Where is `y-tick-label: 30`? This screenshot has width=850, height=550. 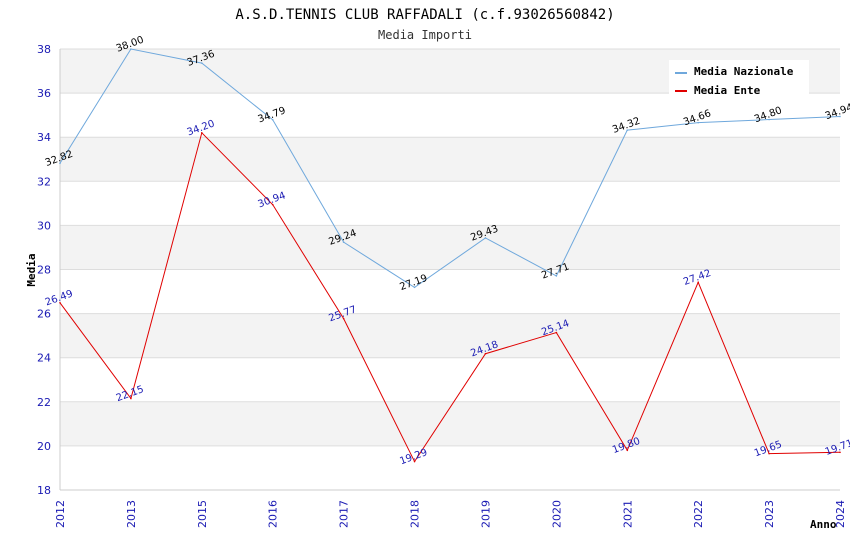
y-tick-label: 30 is located at coordinates (44, 225).